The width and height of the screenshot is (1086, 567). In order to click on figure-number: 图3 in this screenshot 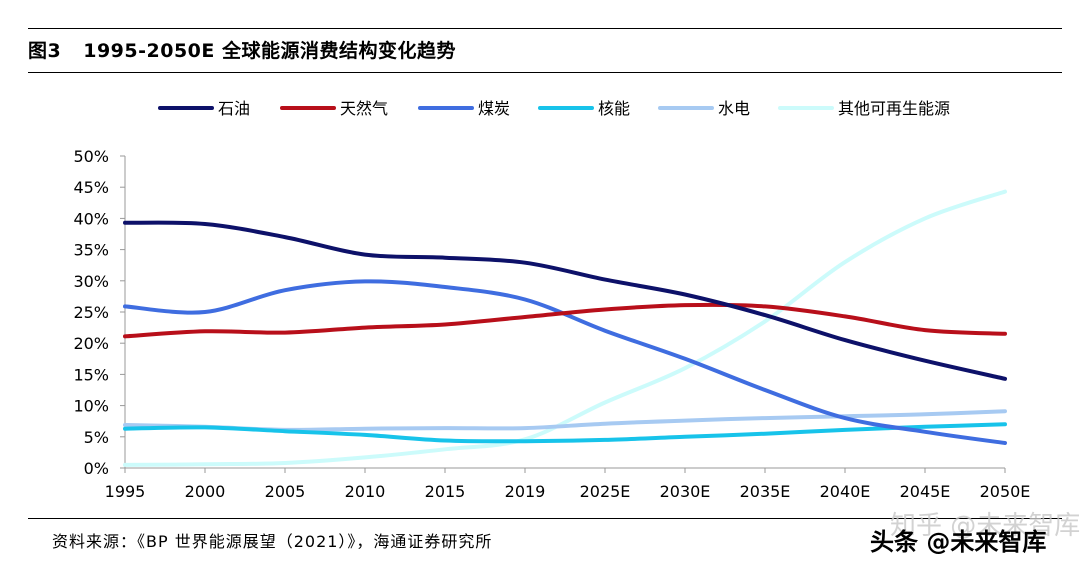, I will do `click(45, 51)`.